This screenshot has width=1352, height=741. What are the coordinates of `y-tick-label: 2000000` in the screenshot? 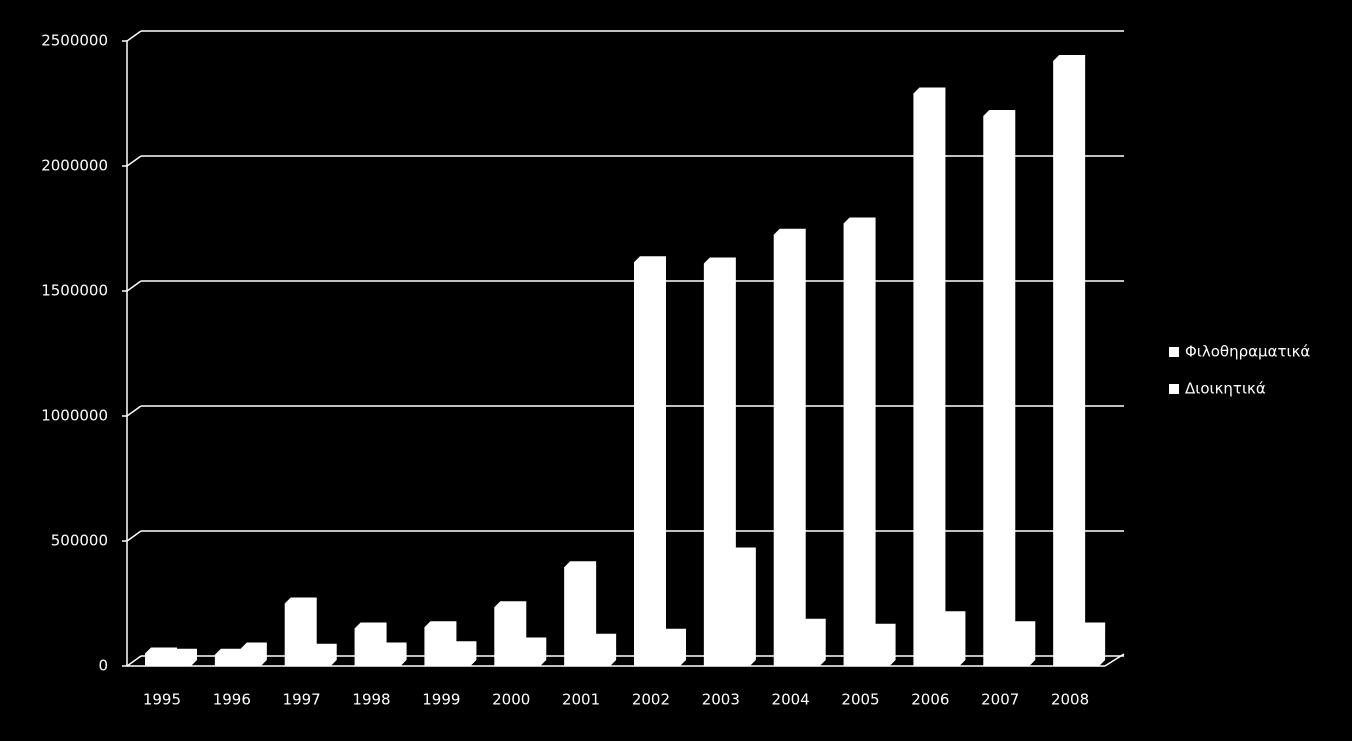 It's located at (74, 166).